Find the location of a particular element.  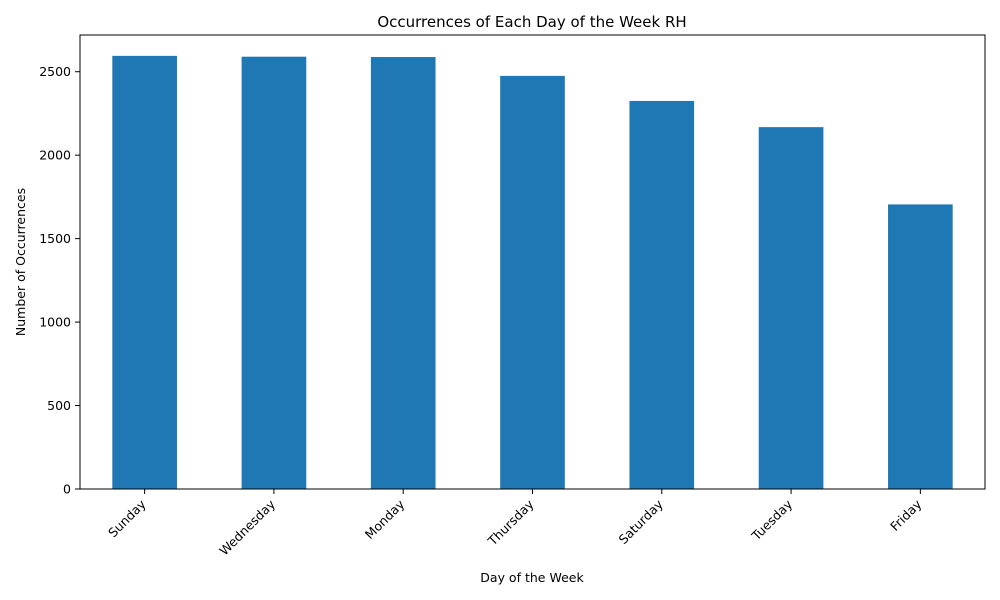

x-tick-label: Monday is located at coordinates (385, 519).